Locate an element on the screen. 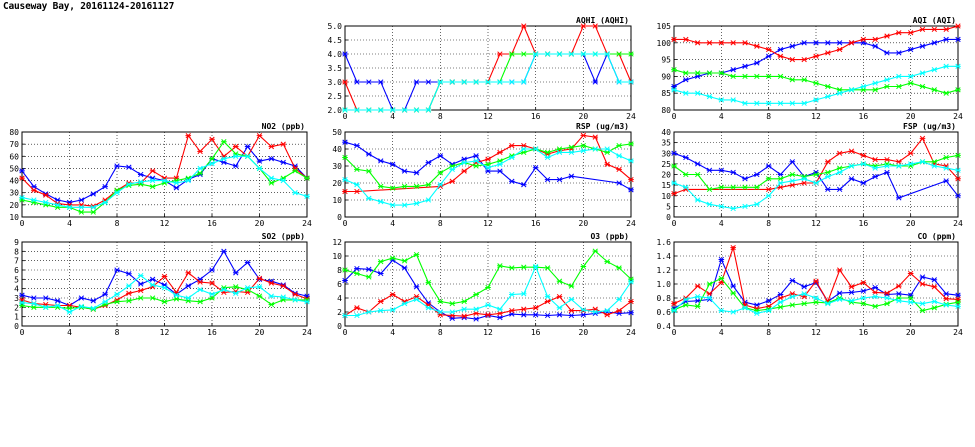 The width and height of the screenshot is (975, 447). y-tick-label: 1.4 is located at coordinates (664, 256).